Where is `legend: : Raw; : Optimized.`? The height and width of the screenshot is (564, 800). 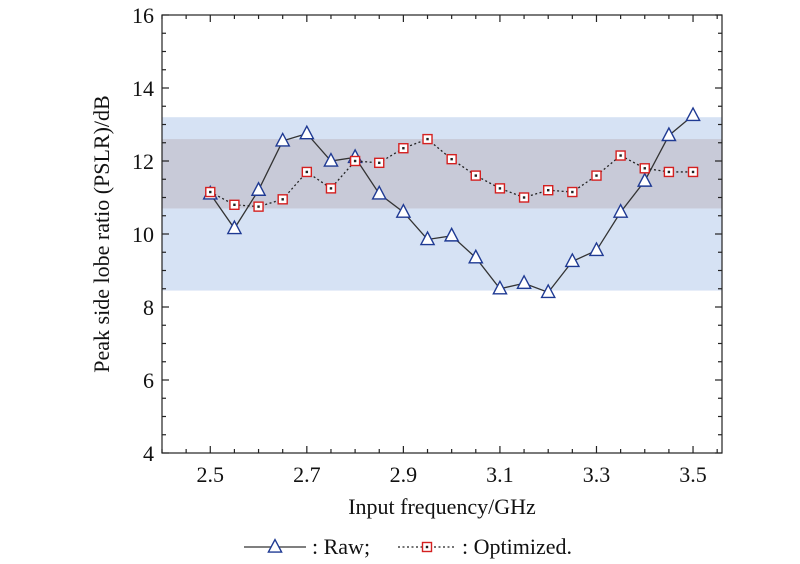 legend: : Raw; : Optimized. is located at coordinates (408, 546).